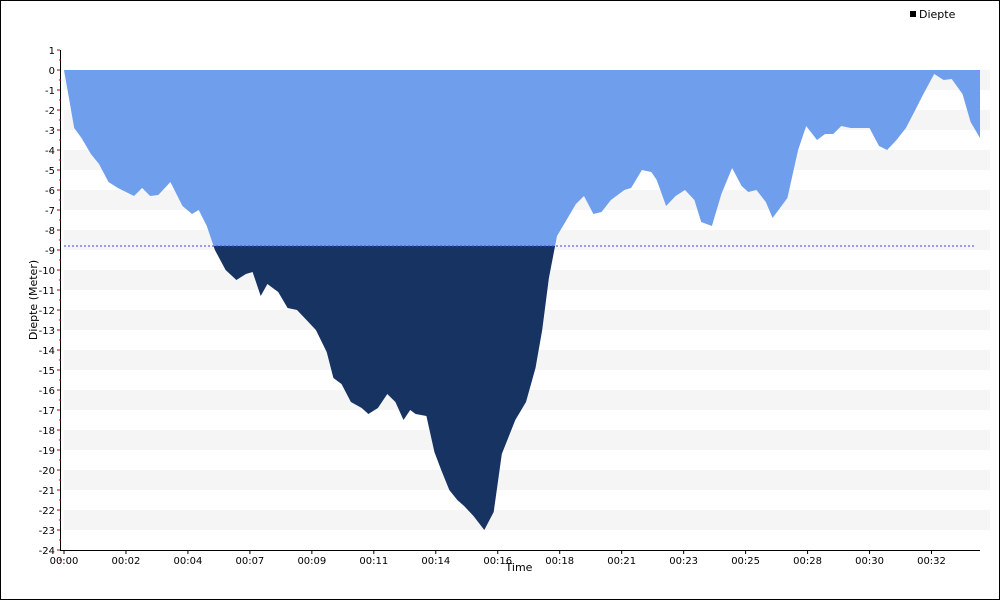  Describe the element at coordinates (47, 491) in the screenshot. I see `y-tick-label: -21` at that location.